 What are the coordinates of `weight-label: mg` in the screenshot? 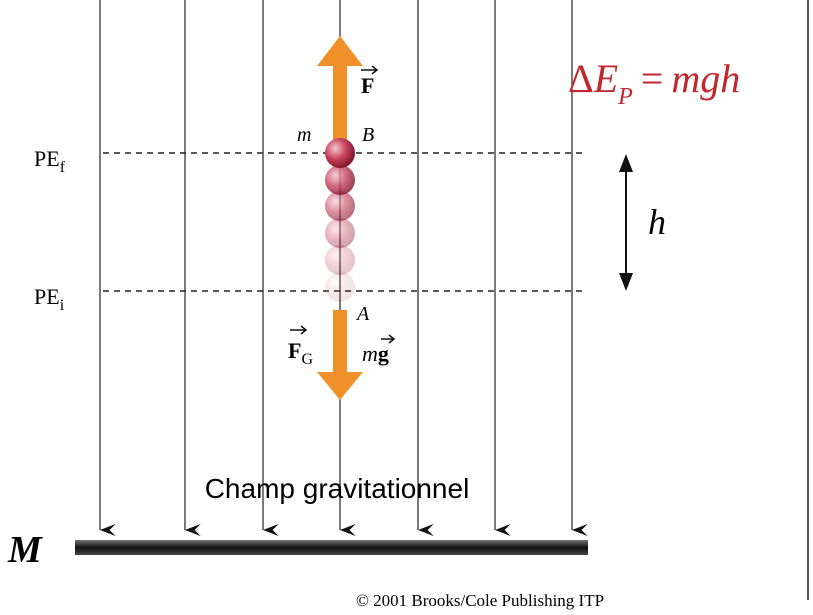 It's located at (375, 353).